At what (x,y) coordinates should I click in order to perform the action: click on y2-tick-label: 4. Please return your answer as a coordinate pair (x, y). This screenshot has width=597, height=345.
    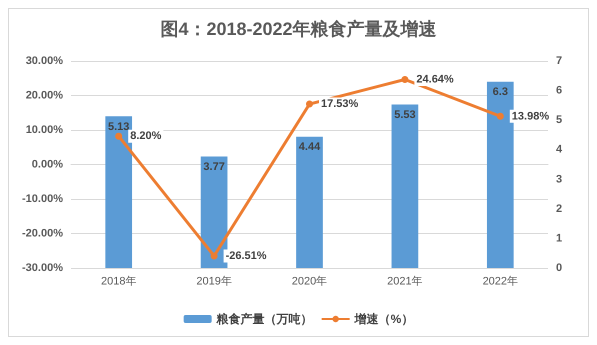
    Looking at the image, I should click on (559, 150).